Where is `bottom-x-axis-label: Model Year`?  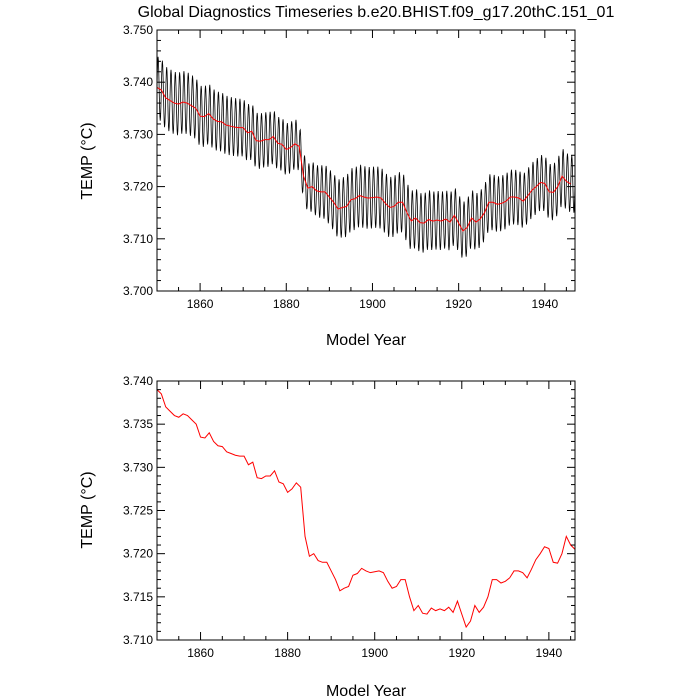 bottom-x-axis-label: Model Year is located at coordinates (366, 691).